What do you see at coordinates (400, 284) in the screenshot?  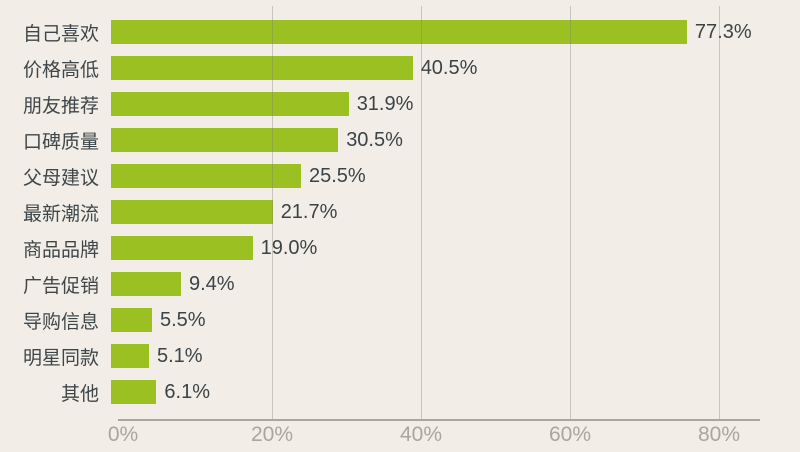 I see `bar-row: 广告促销 9.4%` at bounding box center [400, 284].